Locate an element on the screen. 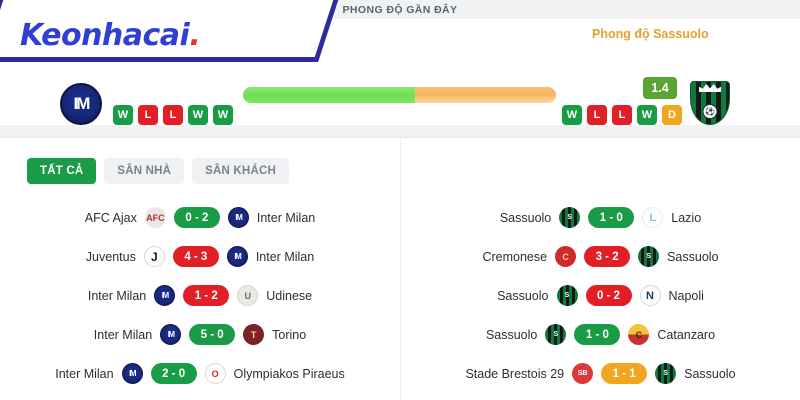 This screenshot has width=800, height=400. form-comparison-bar is located at coordinates (399, 95).